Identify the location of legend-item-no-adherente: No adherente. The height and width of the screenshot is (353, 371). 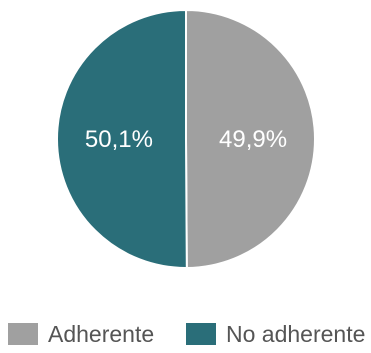
(275, 334).